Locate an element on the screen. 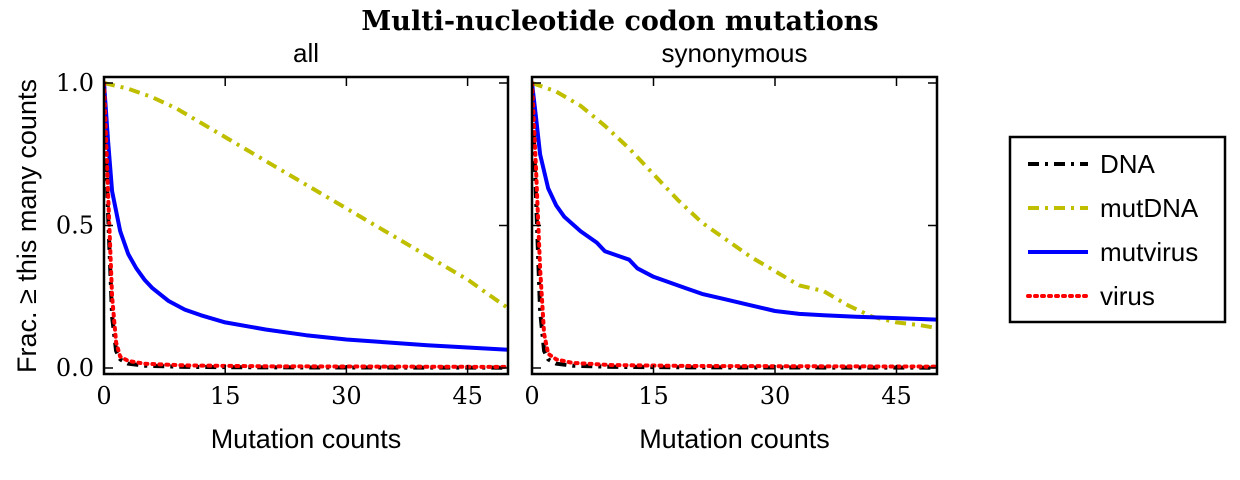  y-tick-label: 1.0 is located at coordinates (75, 83).